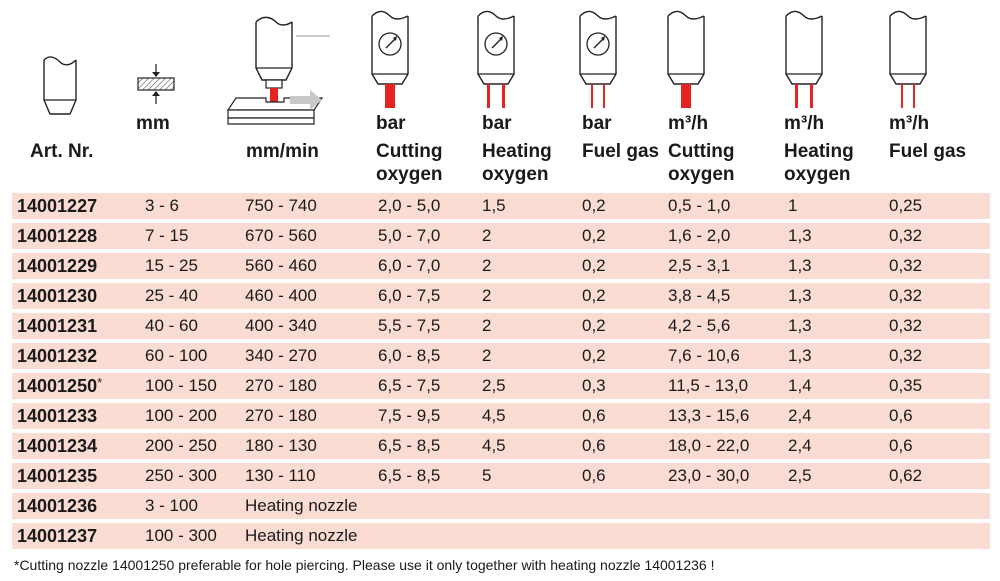 This screenshot has height=581, width=1000. I want to click on cutting-oxygen-flow-cell: 2,5 - 3,1, so click(699, 266).